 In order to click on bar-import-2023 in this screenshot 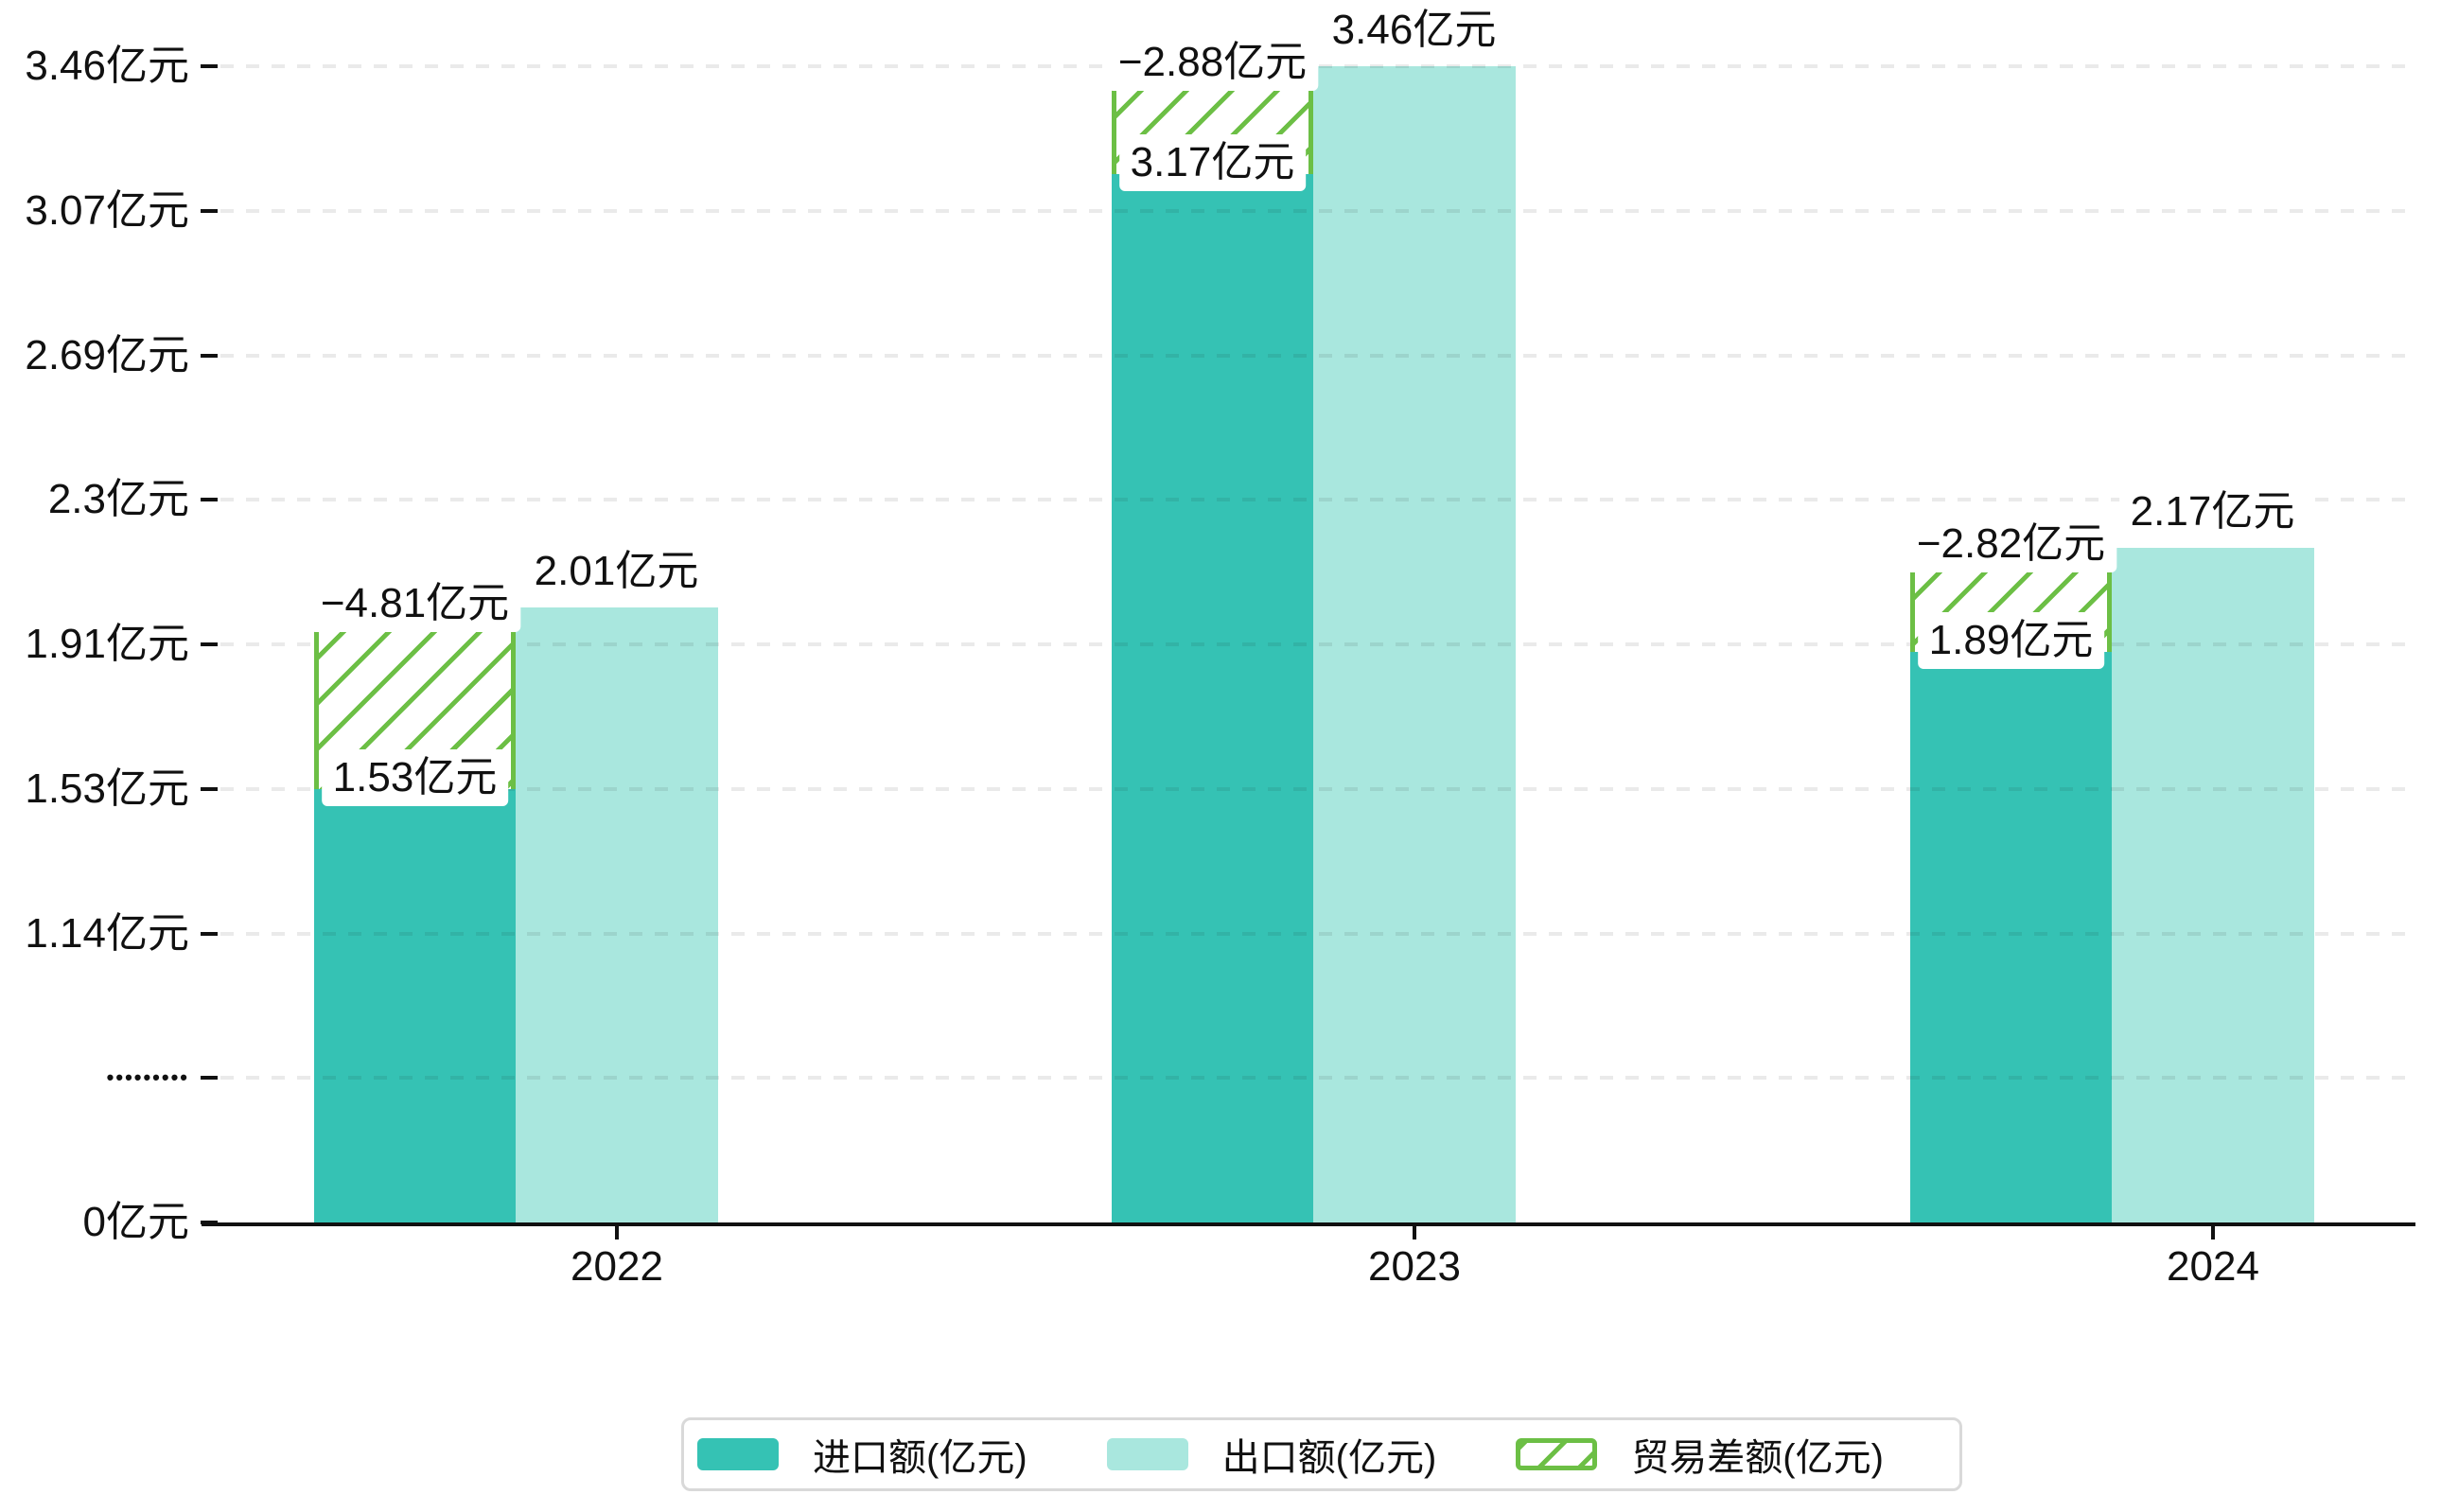, I will do `click(1212, 698)`.